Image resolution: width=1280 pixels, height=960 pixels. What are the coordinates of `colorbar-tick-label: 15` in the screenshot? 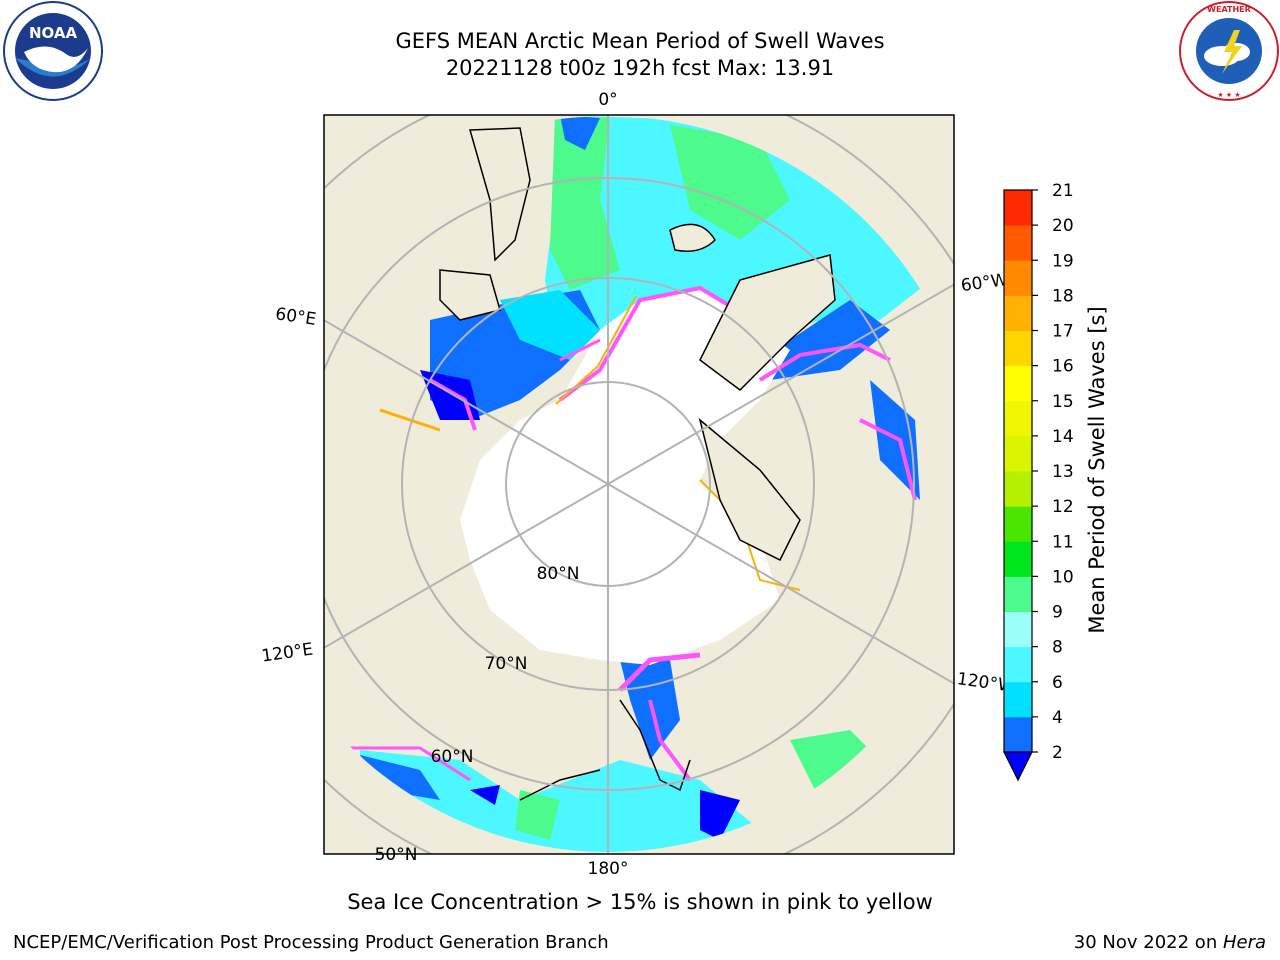 It's located at (1063, 402).